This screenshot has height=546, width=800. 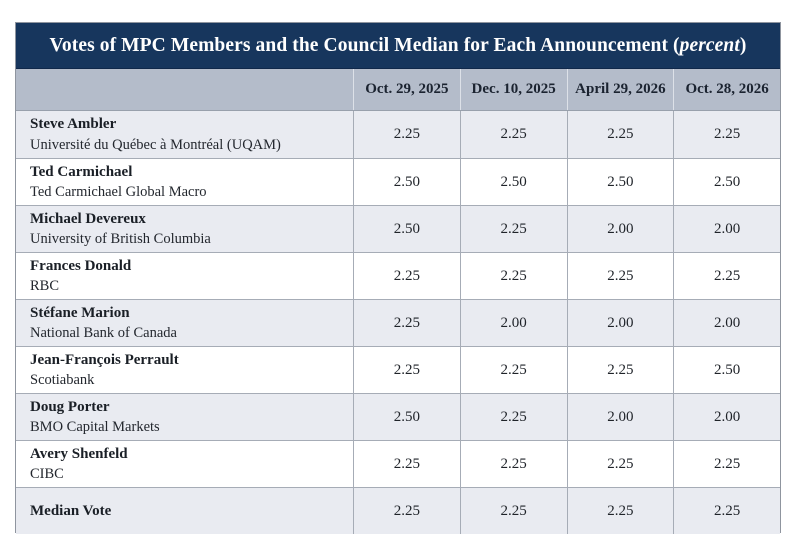 I want to click on member-name: Jean-François Perrault, so click(x=104, y=359).